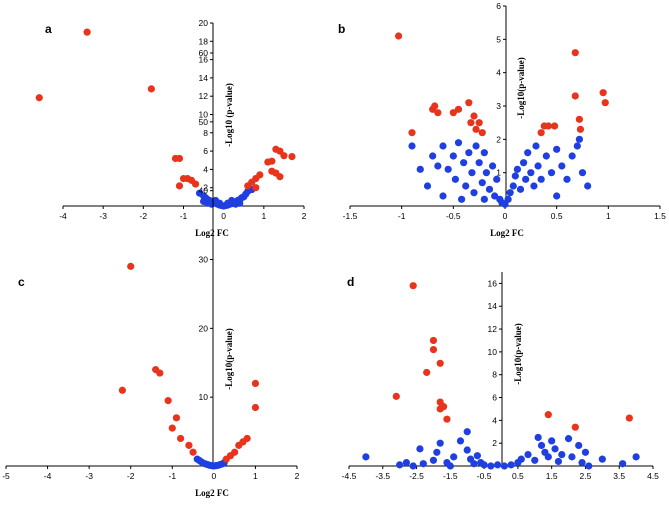  I want to click on x-tick-label: -3, so click(103, 216).